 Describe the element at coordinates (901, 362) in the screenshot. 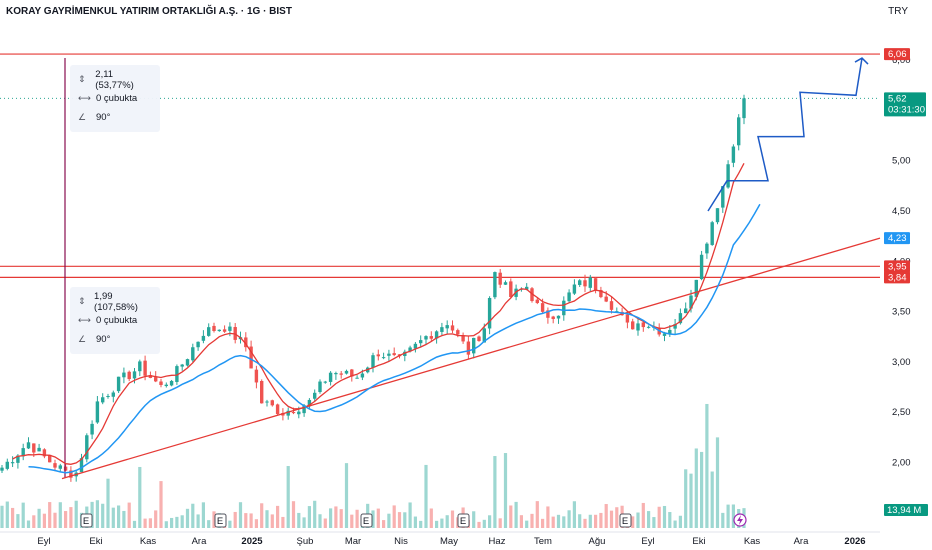

I see `y-tick-label: 3,00` at that location.